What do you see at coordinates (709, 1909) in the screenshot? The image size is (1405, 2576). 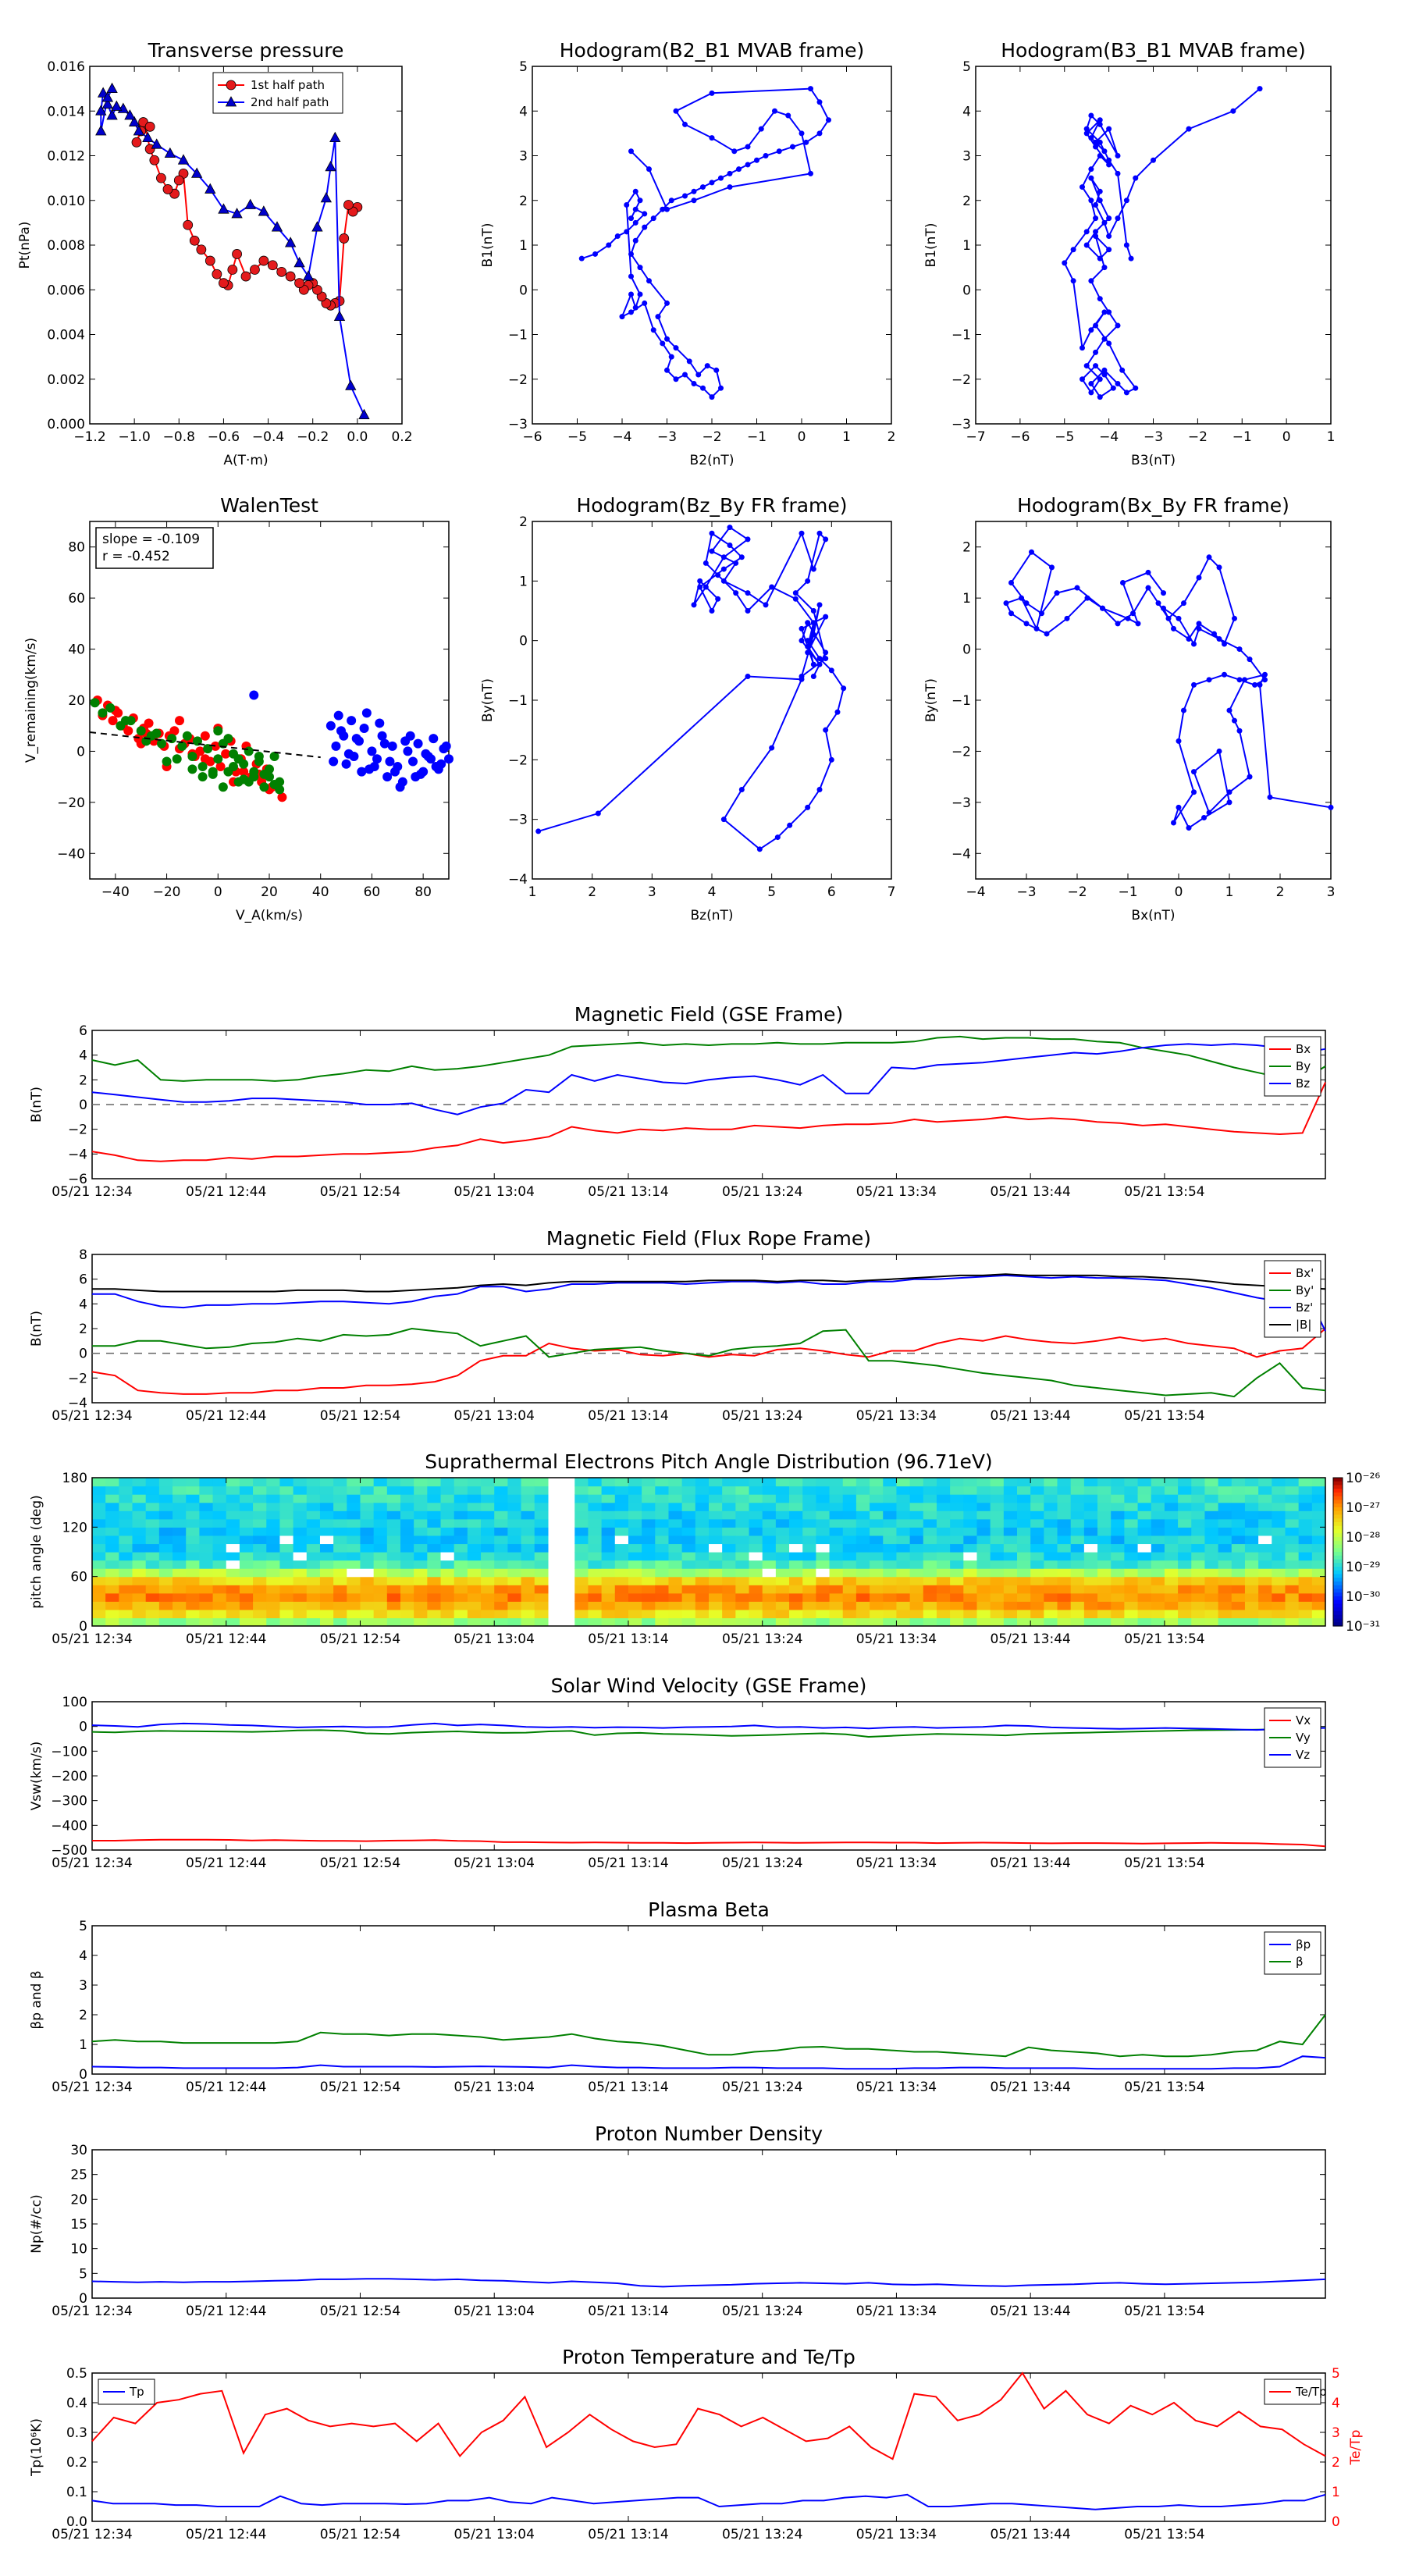 I see `panel-title: Plasma Beta` at bounding box center [709, 1909].